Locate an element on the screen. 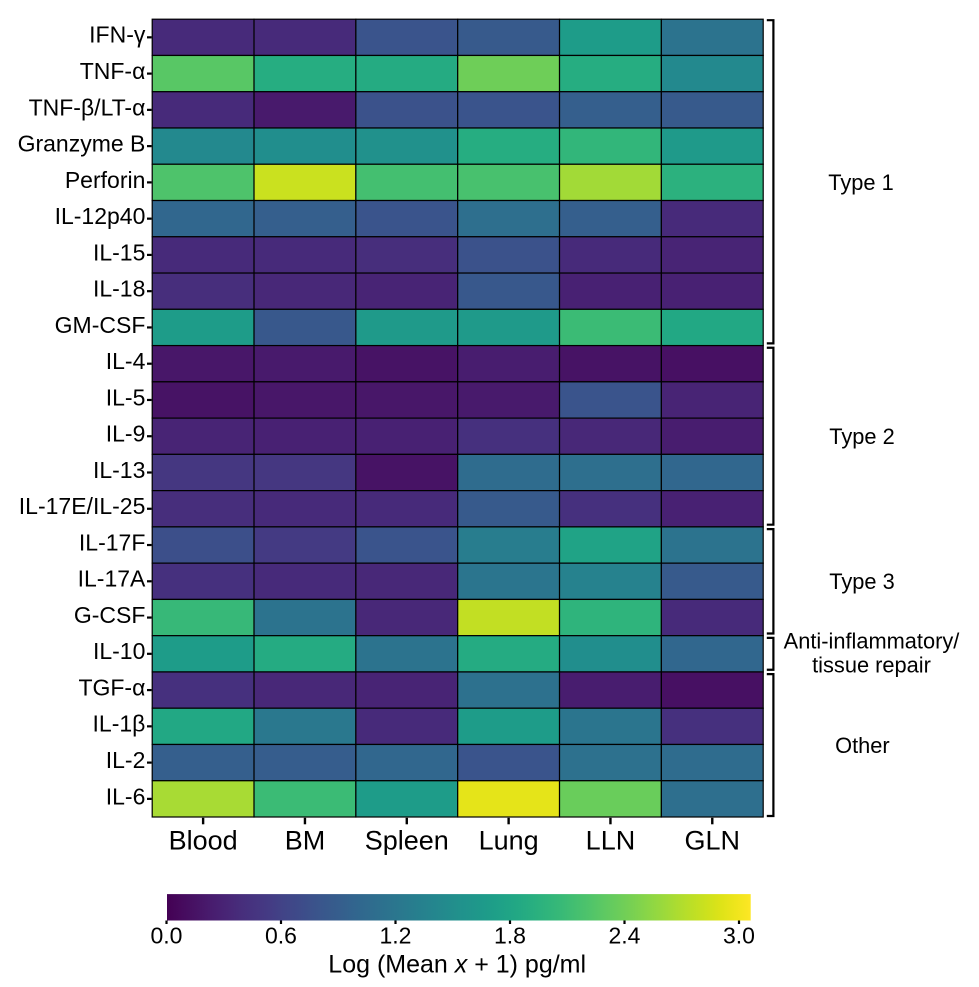  svg-text: Type 3 is located at coordinates (861, 581).